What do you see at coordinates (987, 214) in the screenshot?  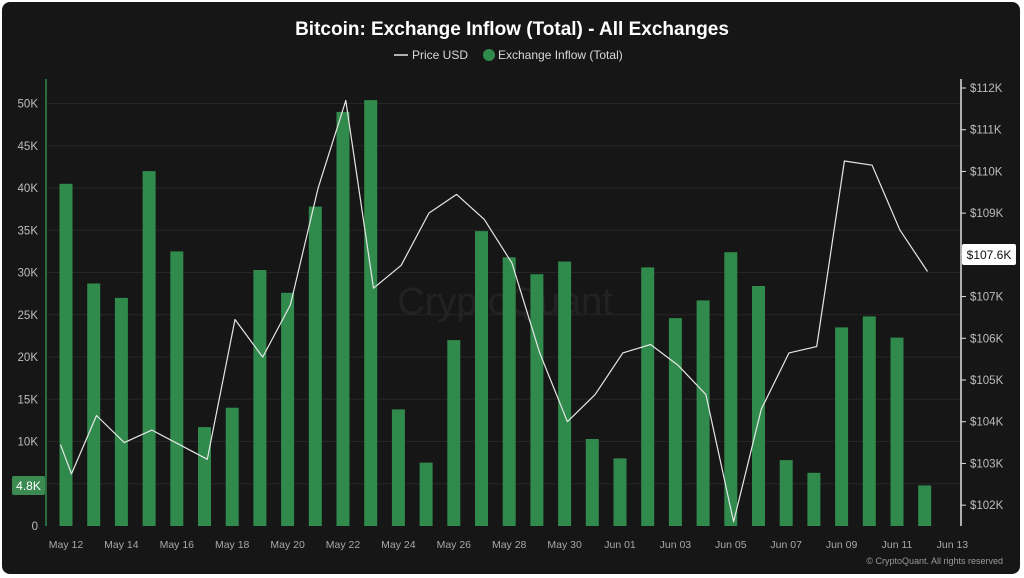 I see `y-right-tick-label: $109K` at bounding box center [987, 214].